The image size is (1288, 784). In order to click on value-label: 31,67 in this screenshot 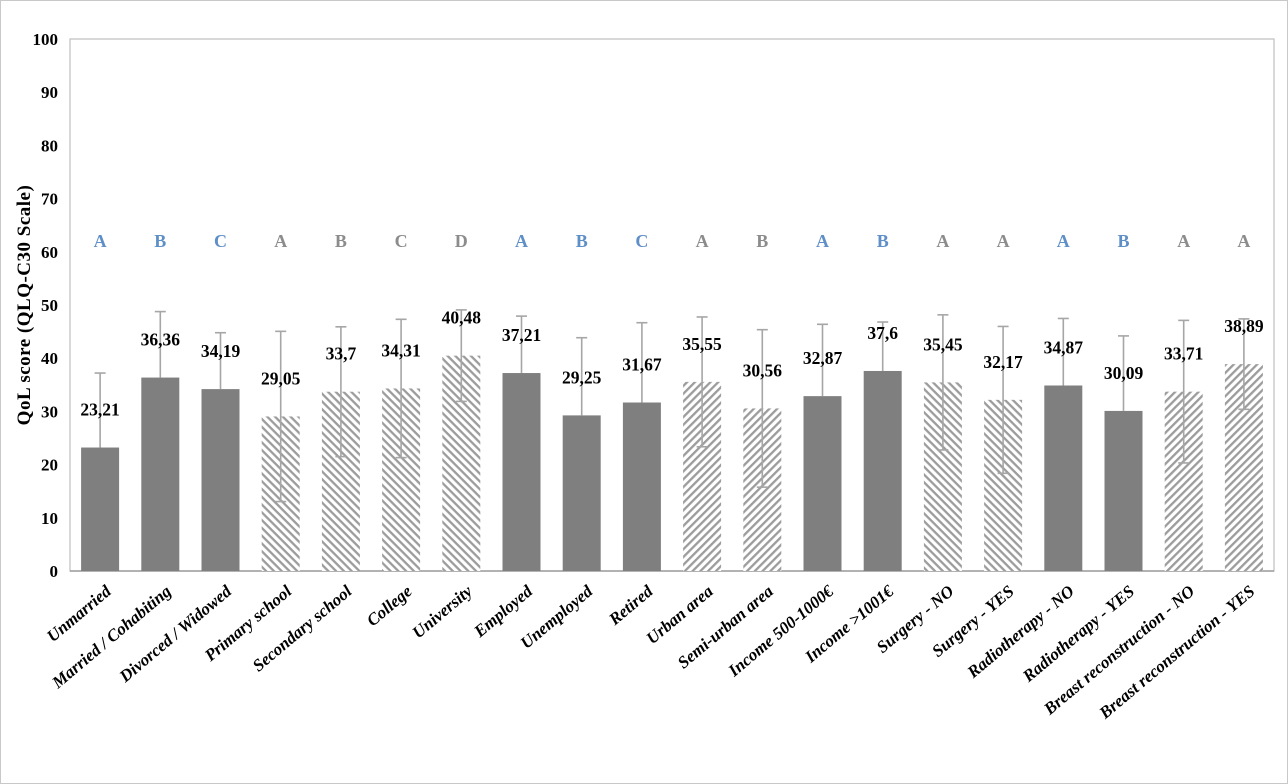, I will do `click(642, 365)`.